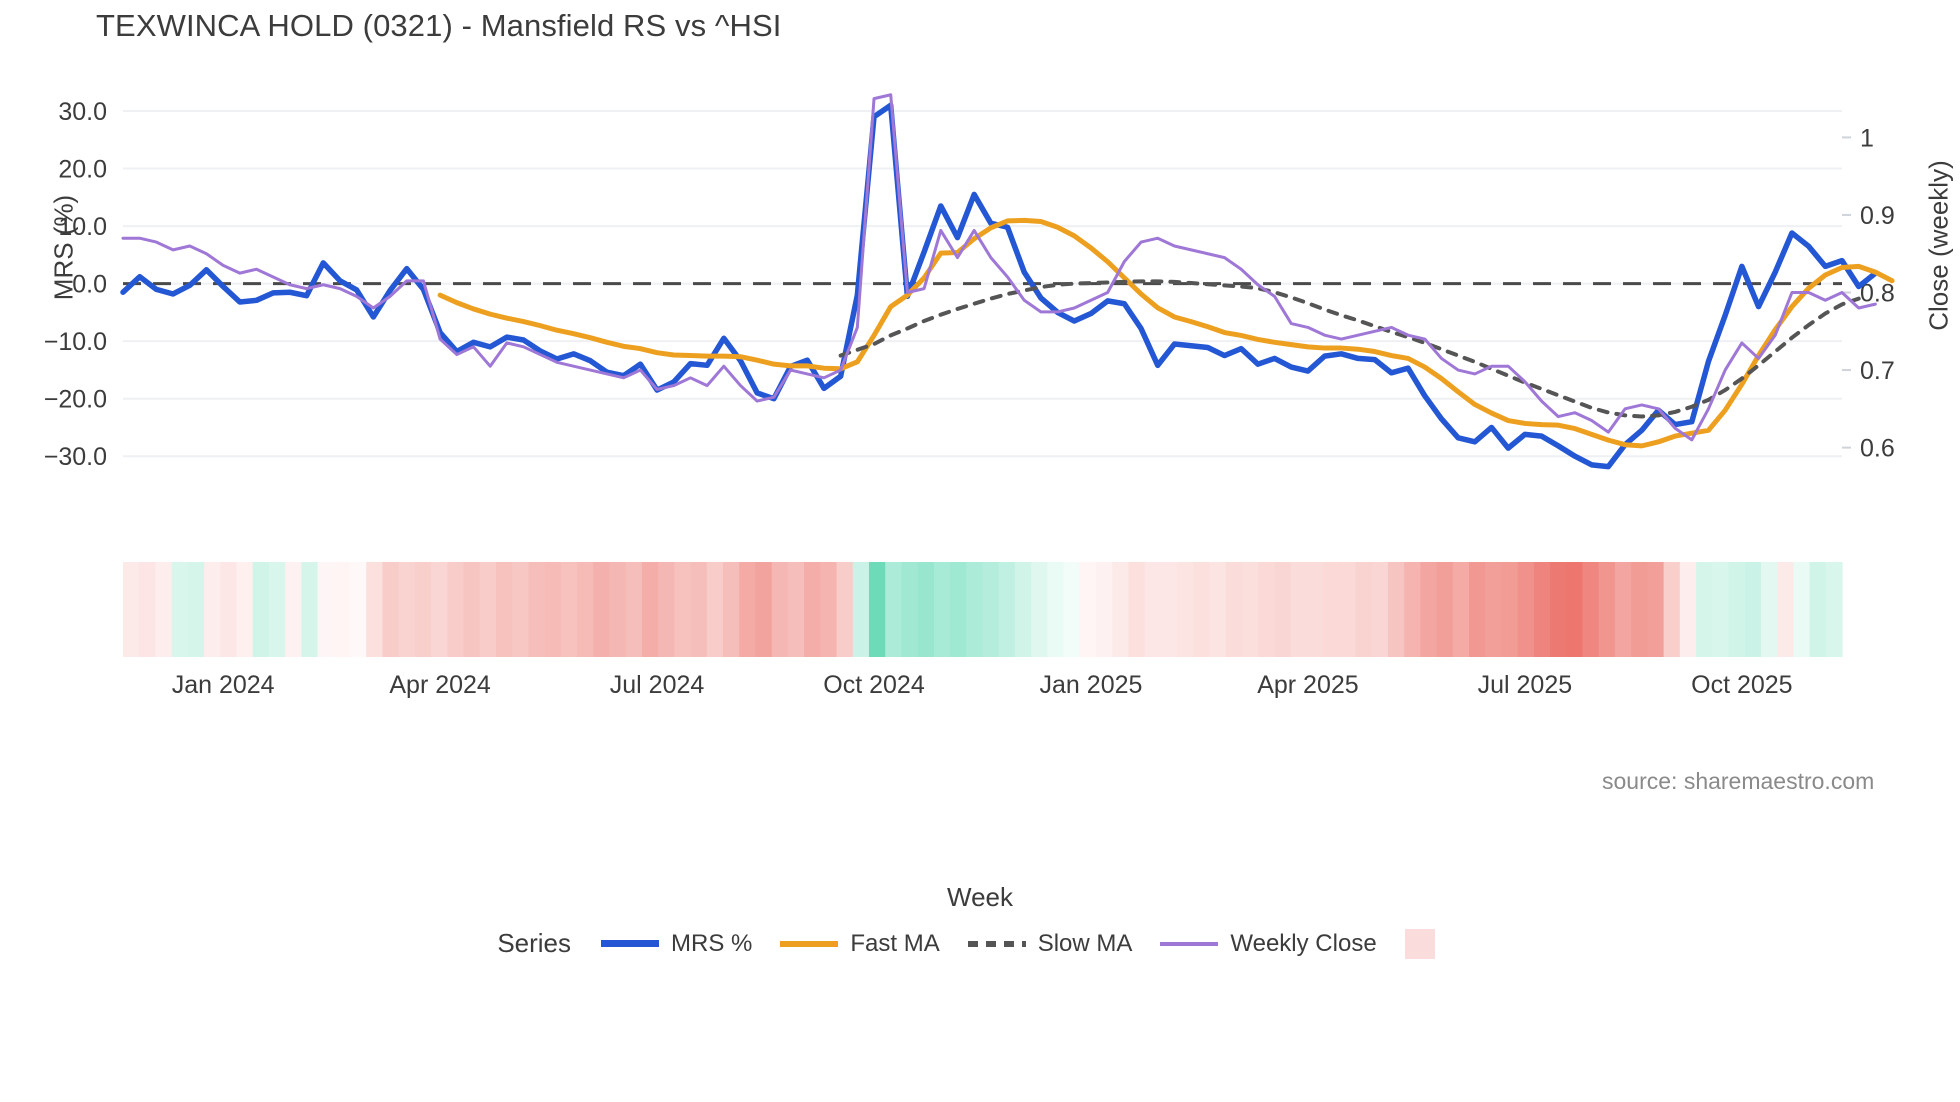 The width and height of the screenshot is (1960, 1102). I want to click on x-tick-label: Oct 2025, so click(1741, 685).